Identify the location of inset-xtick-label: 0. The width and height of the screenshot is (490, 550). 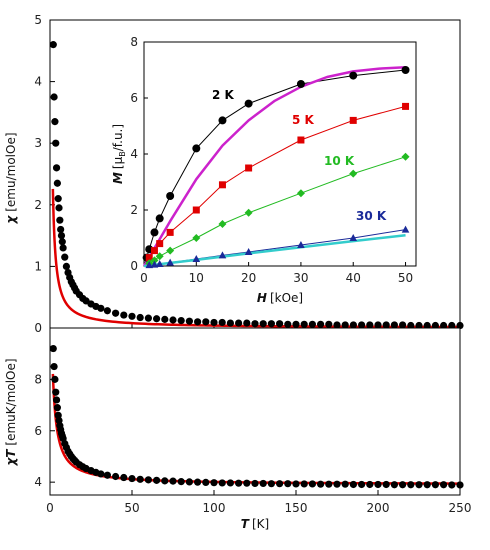
(144, 278).